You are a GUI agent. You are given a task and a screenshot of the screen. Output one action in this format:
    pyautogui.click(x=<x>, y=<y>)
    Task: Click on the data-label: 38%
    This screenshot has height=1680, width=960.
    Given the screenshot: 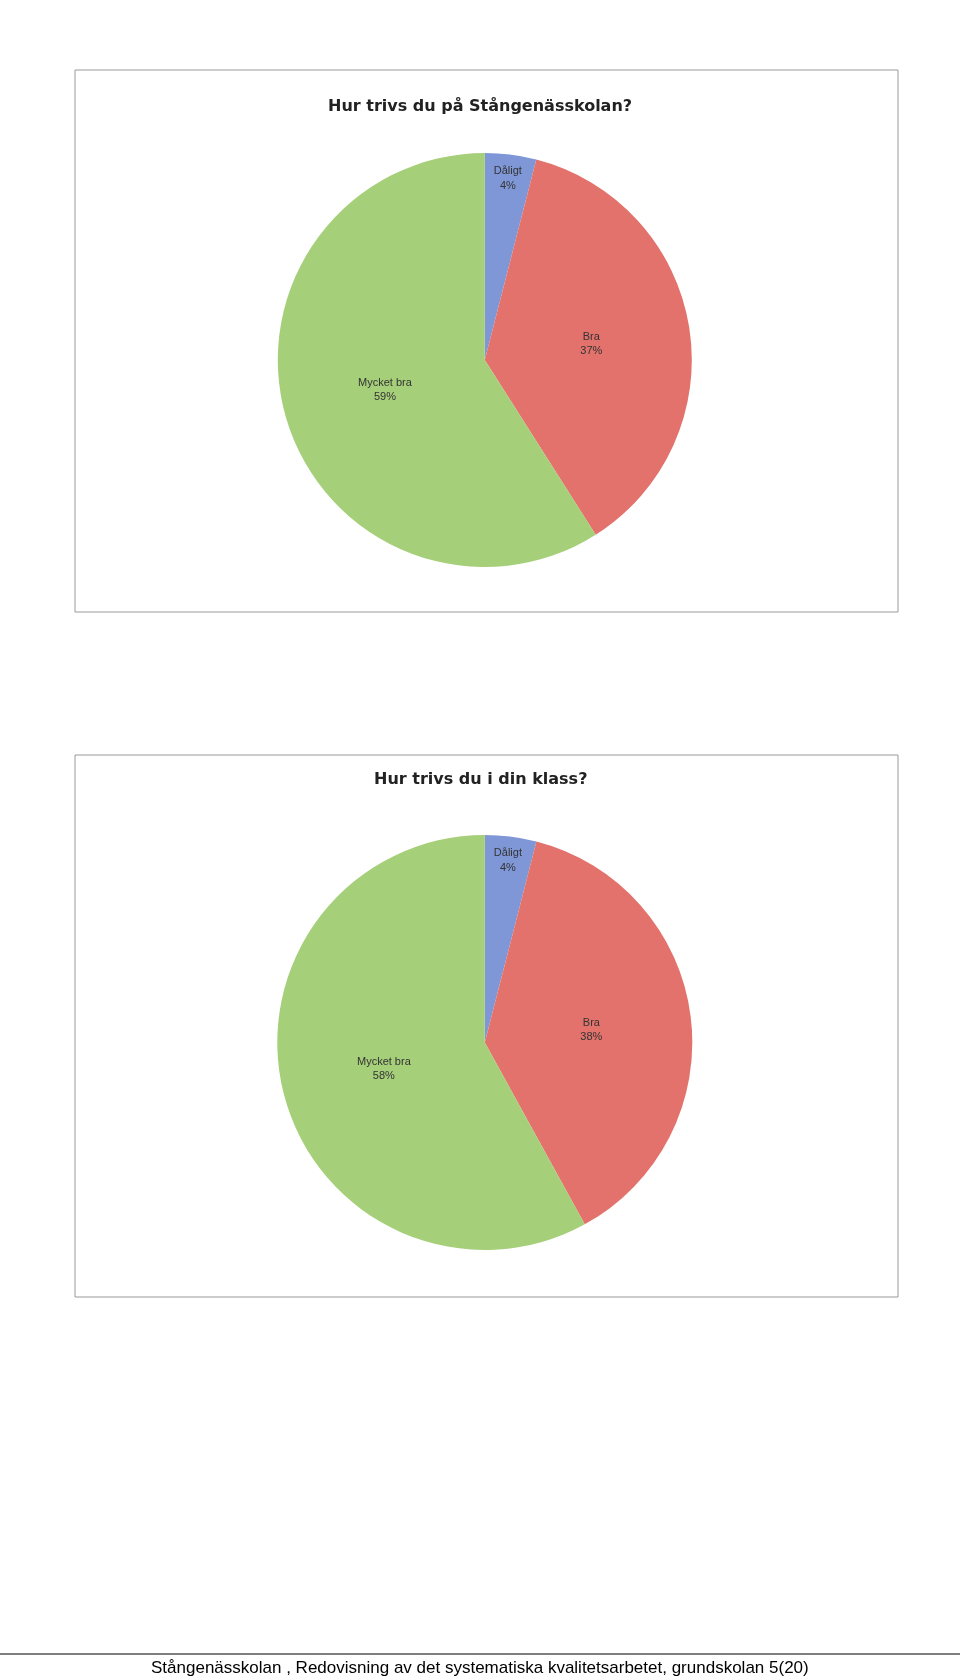 What is the action you would take?
    pyautogui.click(x=591, y=1036)
    